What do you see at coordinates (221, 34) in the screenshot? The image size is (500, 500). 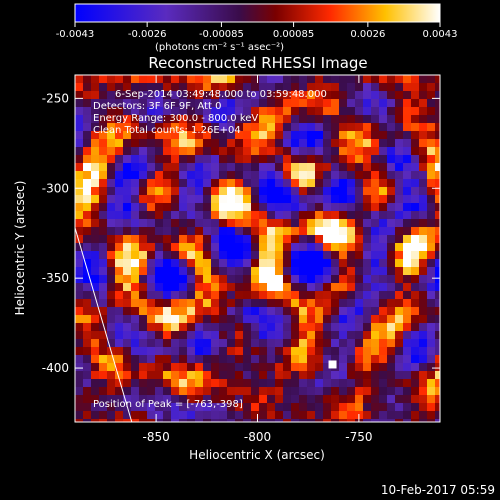 I see `colorbar-tick-label: -0.00085` at bounding box center [221, 34].